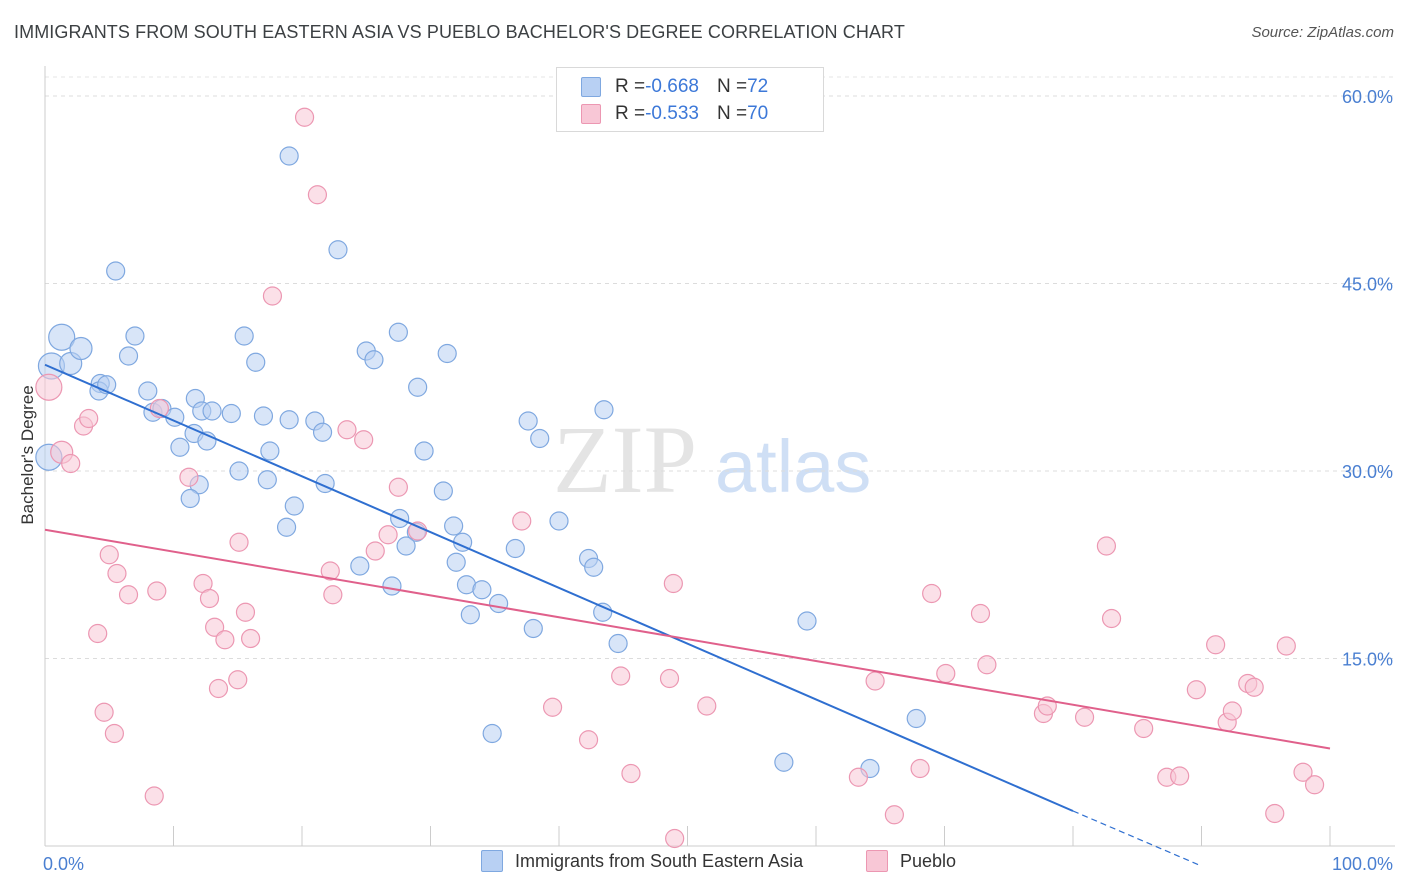 This screenshot has width=1406, height=892. I want to click on x-tick-label: 100.0%, so click(1362, 864).